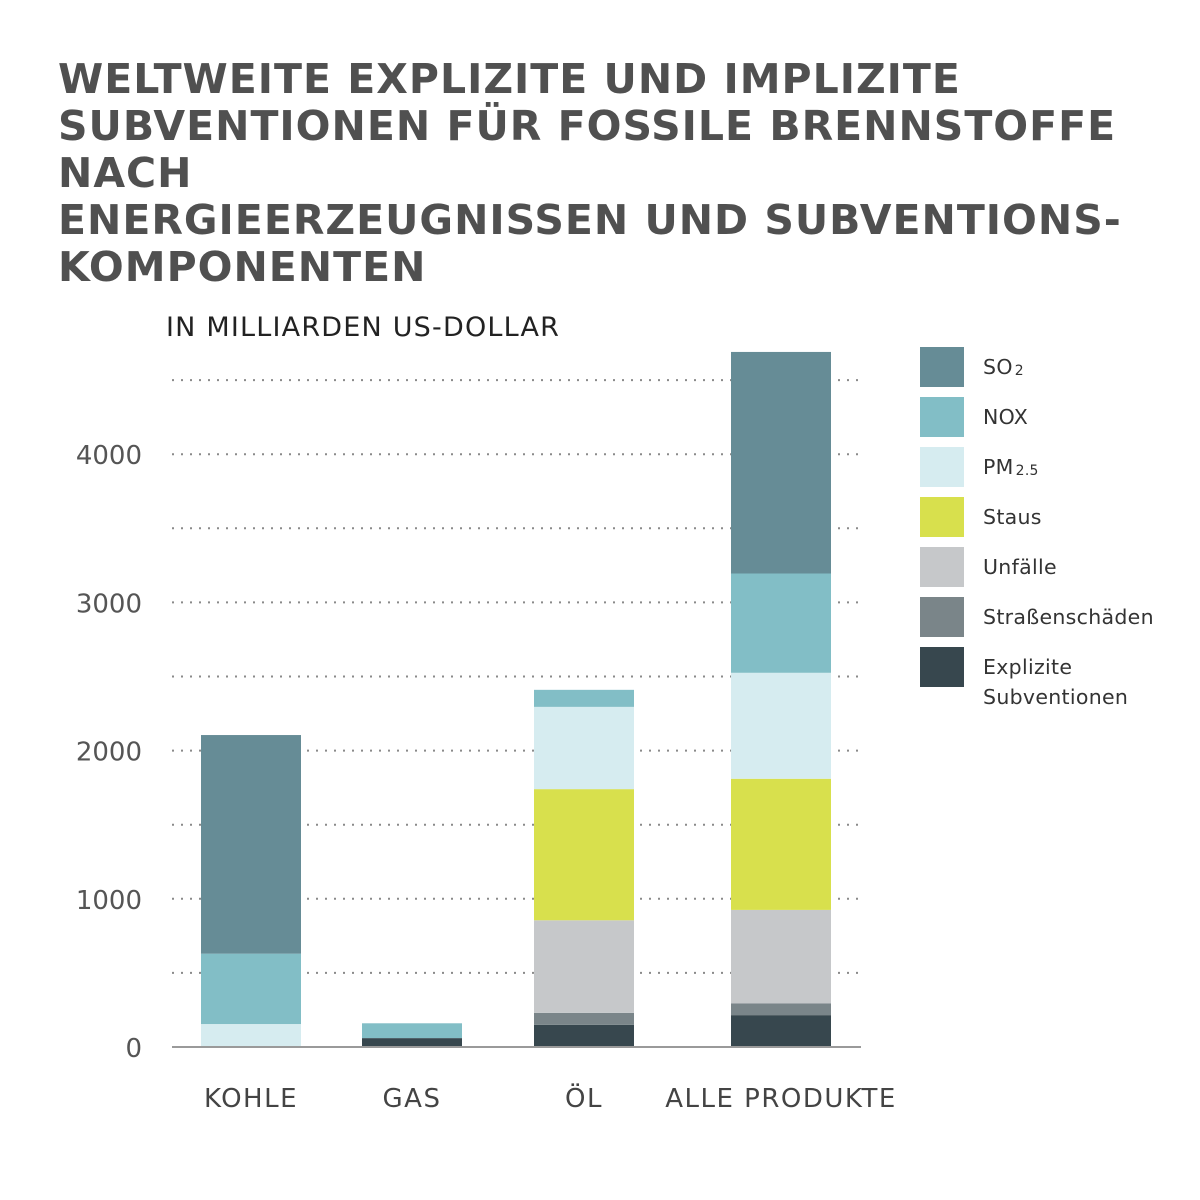 Image resolution: width=1200 pixels, height=1200 pixels. What do you see at coordinates (584, 698) in the screenshot?
I see `bar-segment-öl-nox` at bounding box center [584, 698].